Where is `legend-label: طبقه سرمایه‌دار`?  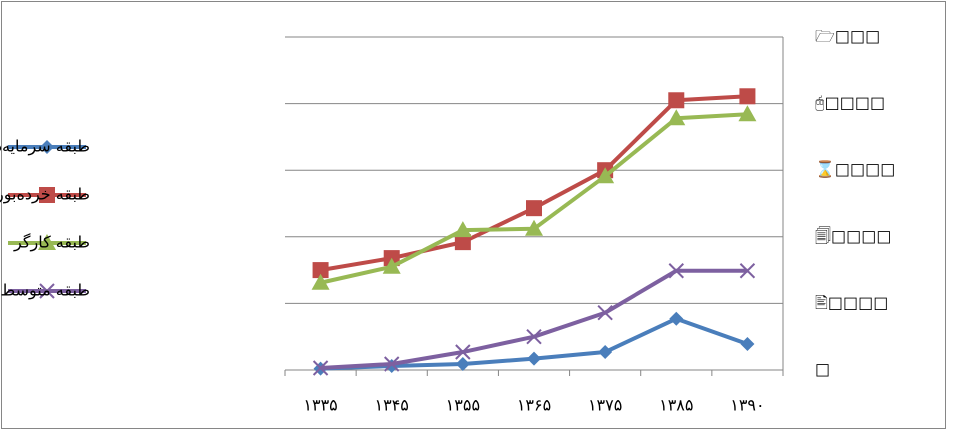
legend-label: طبقه سرمایه‌دار is located at coordinates (45, 147).